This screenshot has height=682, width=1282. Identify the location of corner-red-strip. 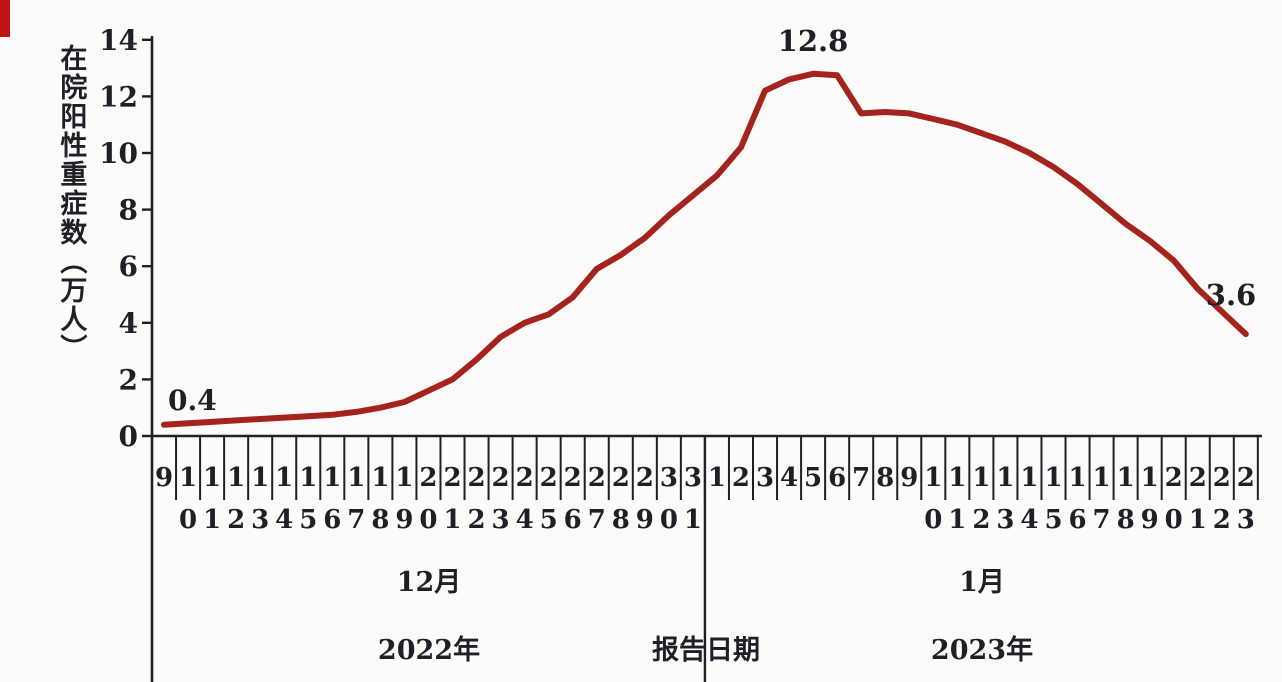
(5, 18).